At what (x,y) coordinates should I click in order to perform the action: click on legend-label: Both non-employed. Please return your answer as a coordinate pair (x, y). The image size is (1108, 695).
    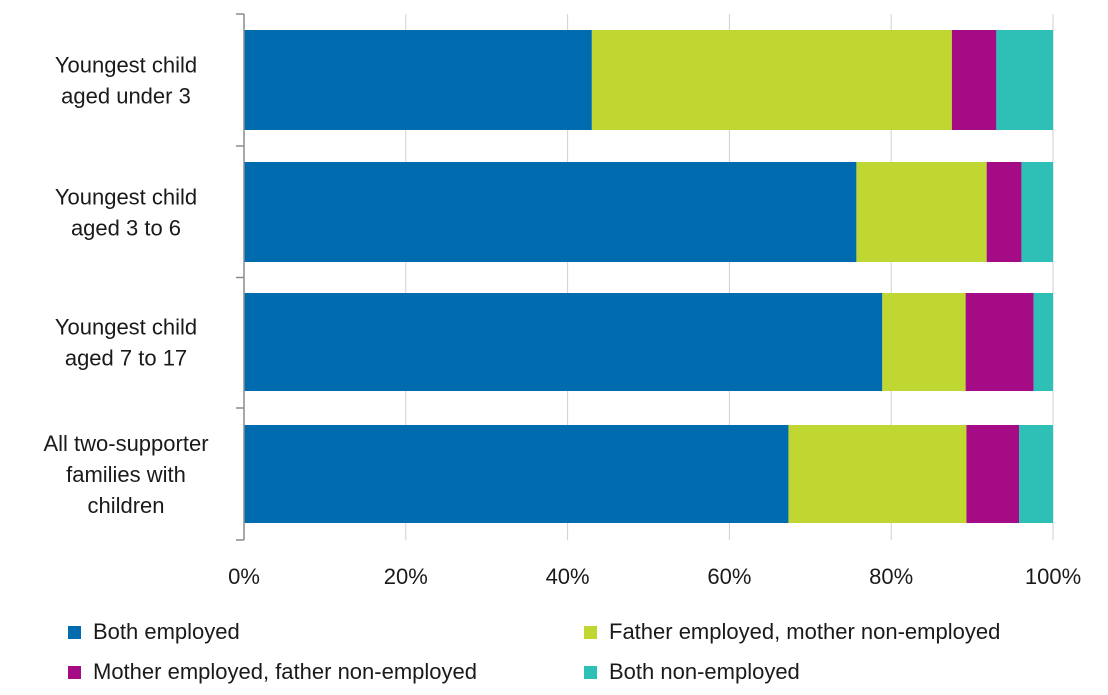
    Looking at the image, I should click on (704, 671).